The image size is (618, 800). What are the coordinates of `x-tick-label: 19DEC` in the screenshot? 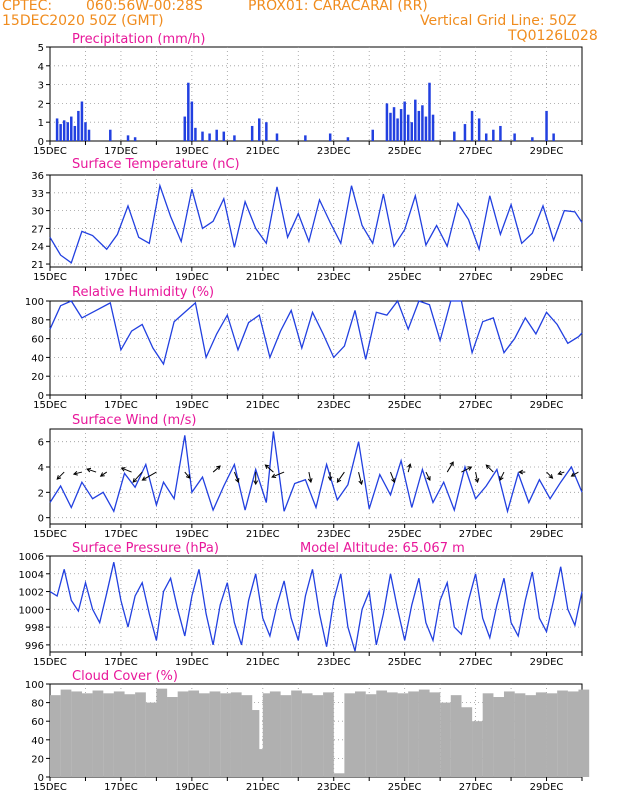 It's located at (192, 405).